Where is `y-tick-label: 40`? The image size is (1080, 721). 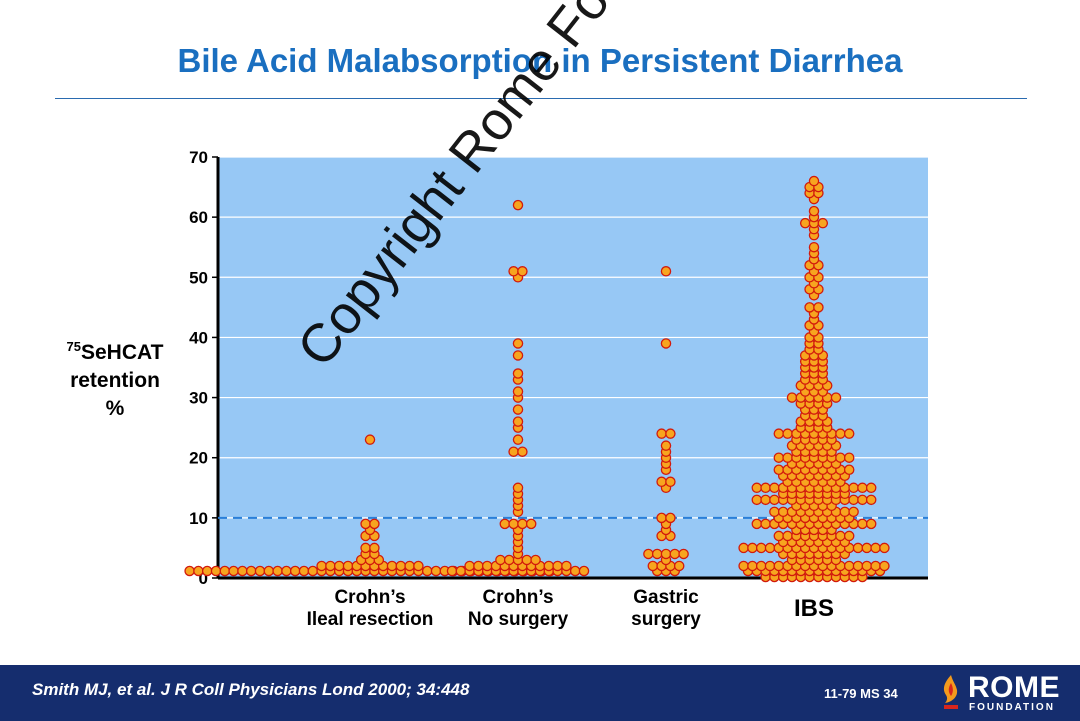 y-tick-label: 40 is located at coordinates (198, 337).